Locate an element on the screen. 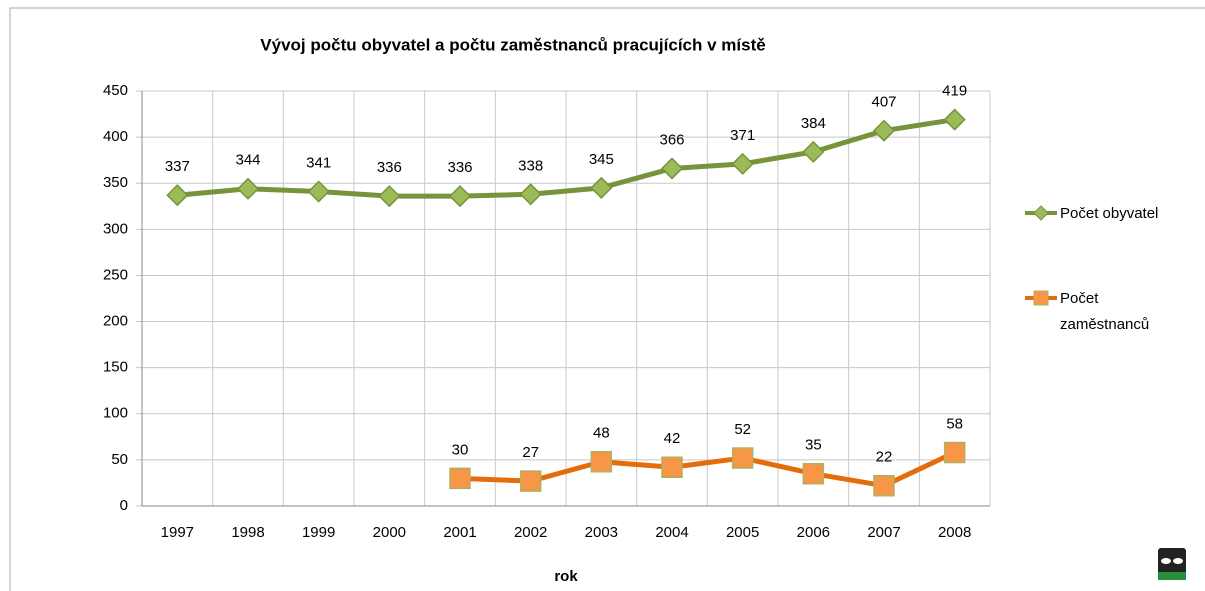  data-label: 35 is located at coordinates (813, 445).